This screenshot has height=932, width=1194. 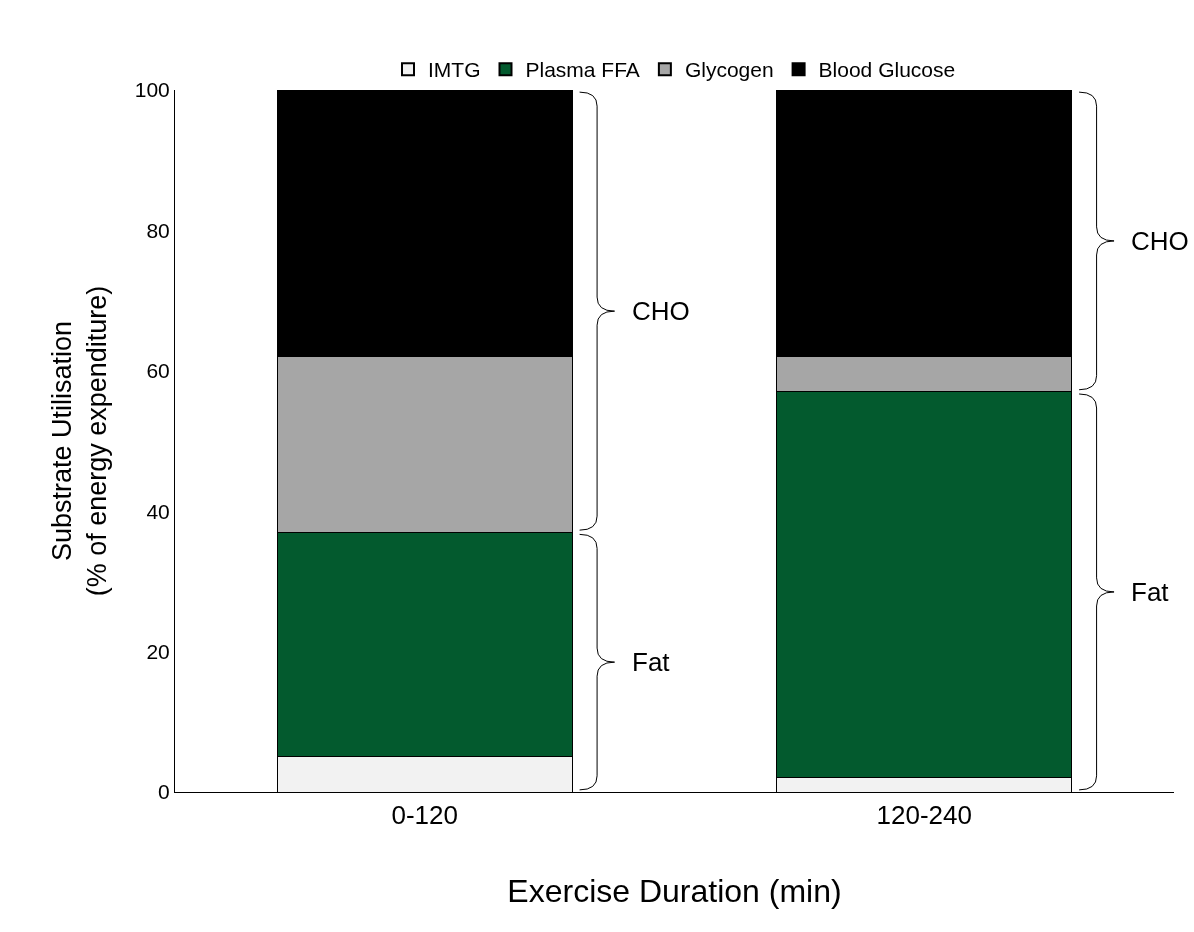 I want to click on y-tick-label: 20, so click(x=158, y=651).